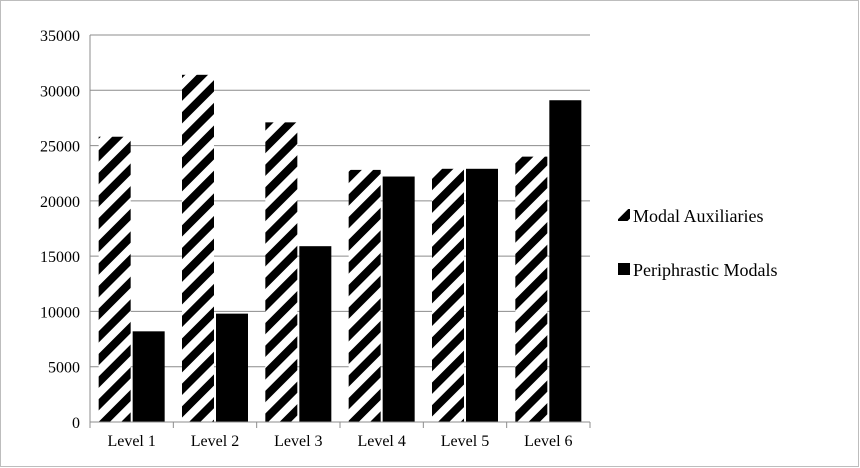  Describe the element at coordinates (60, 91) in the screenshot. I see `y-tick-label: 30000` at that location.